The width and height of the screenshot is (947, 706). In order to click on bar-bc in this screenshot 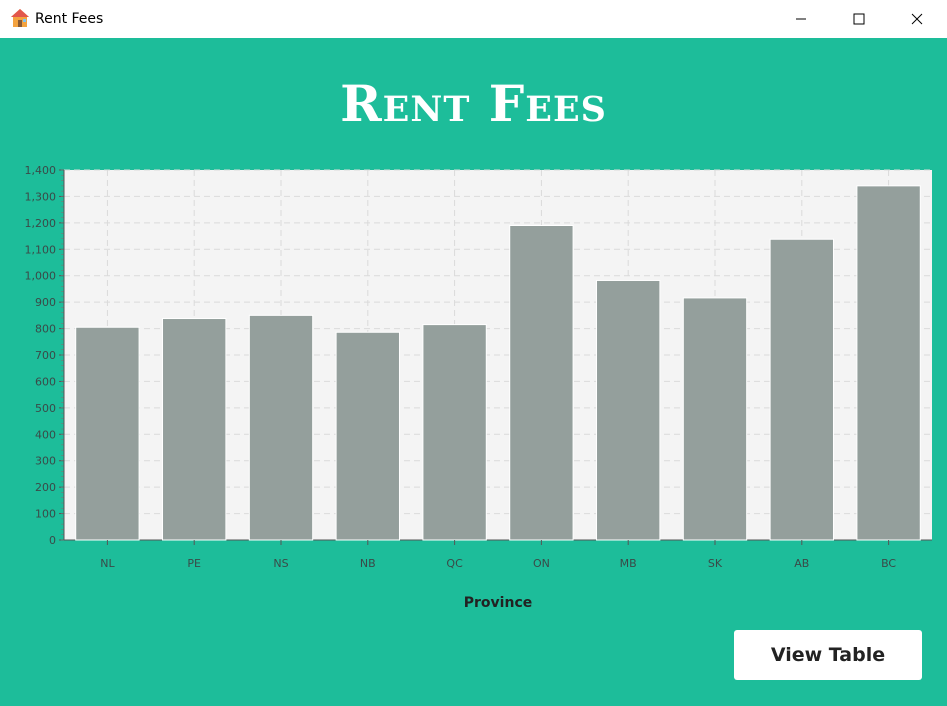, I will do `click(888, 363)`.